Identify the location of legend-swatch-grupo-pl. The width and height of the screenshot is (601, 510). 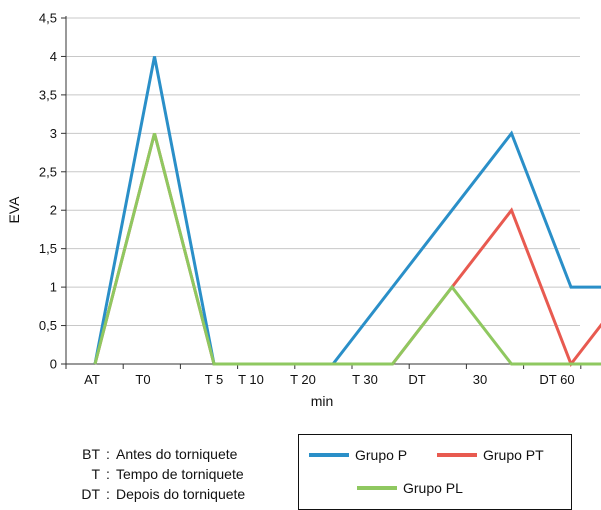
(377, 488).